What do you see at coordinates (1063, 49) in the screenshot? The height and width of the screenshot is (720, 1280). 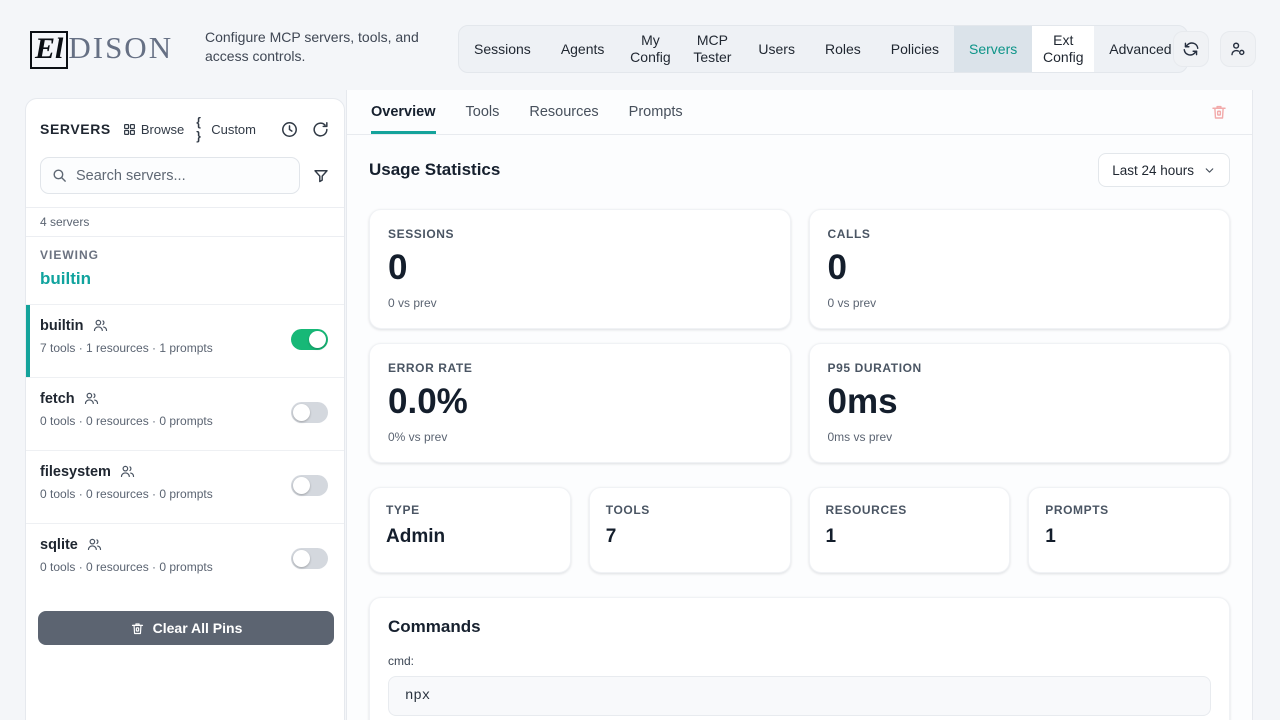 I see `nav-tab-ext-config: Ext Config` at bounding box center [1063, 49].